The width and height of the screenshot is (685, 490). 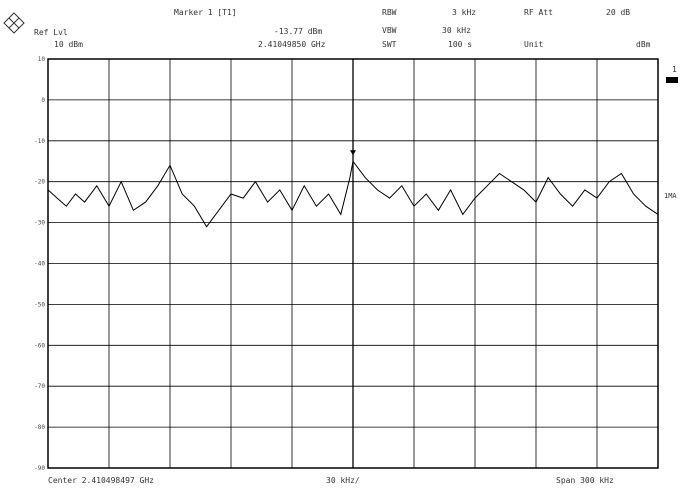 What do you see at coordinates (534, 44) in the screenshot?
I see `unit-label: Unit` at bounding box center [534, 44].